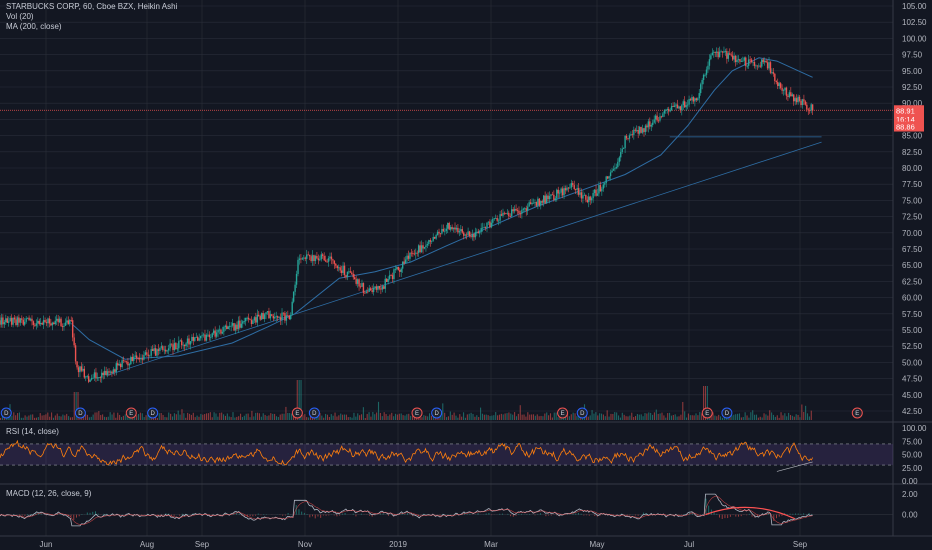  I want to click on price-tick-label: 57.50, so click(912, 314).